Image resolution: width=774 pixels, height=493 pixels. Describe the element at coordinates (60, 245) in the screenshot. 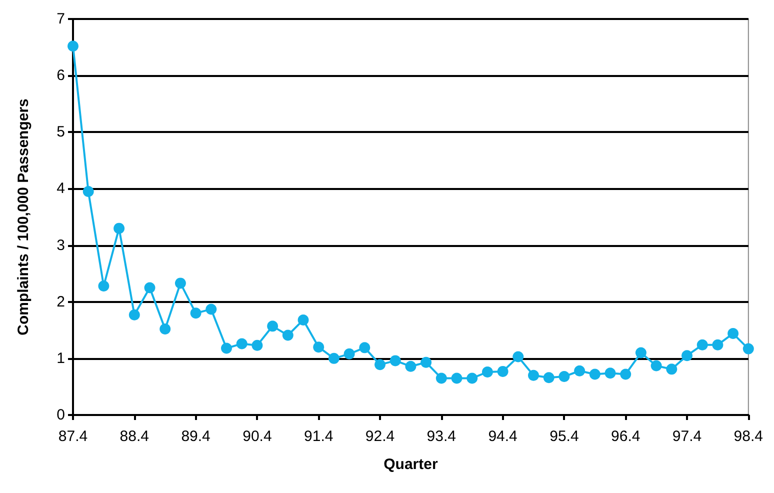

I see `y-tick-label: 3` at that location.